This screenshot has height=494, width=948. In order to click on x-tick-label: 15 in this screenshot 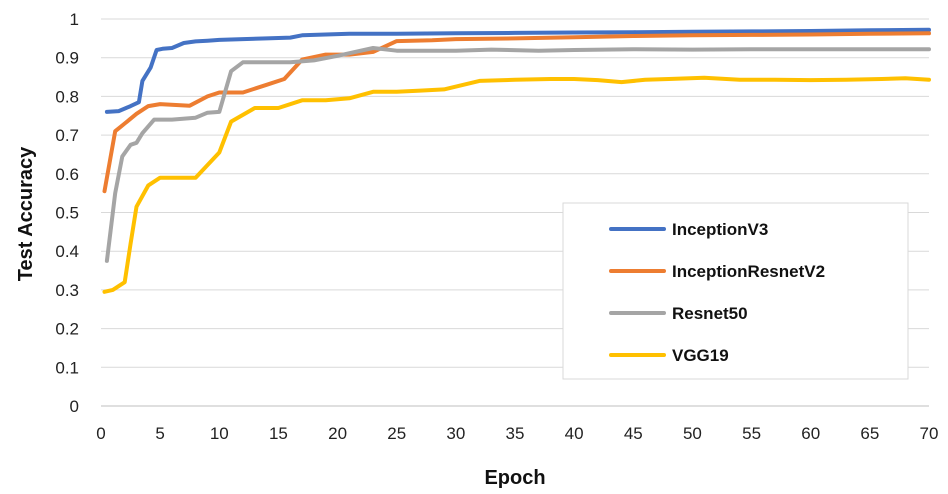, I will do `click(278, 433)`.